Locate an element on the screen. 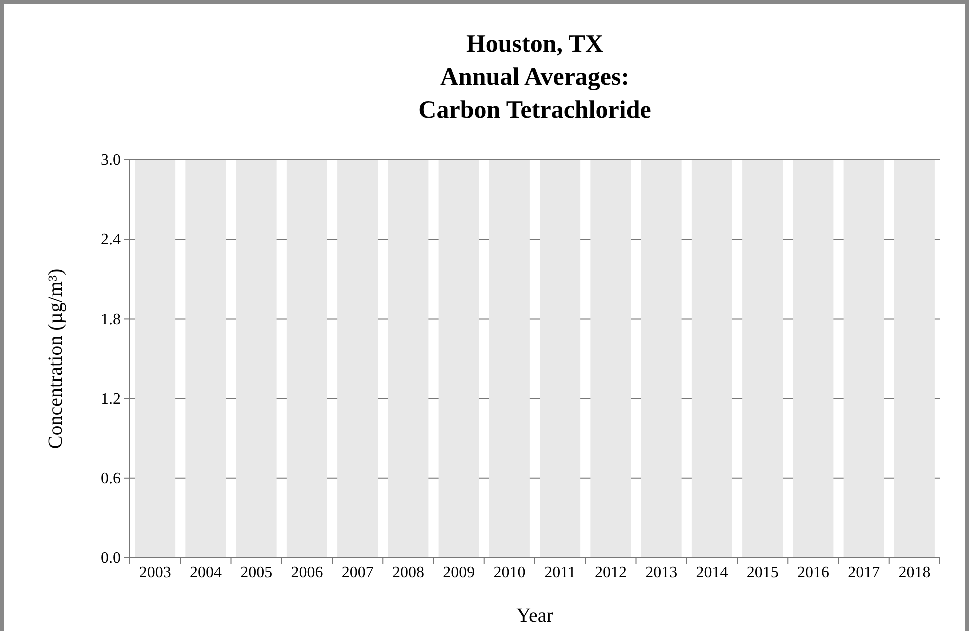  x-tick-label: 2012 is located at coordinates (610, 573).